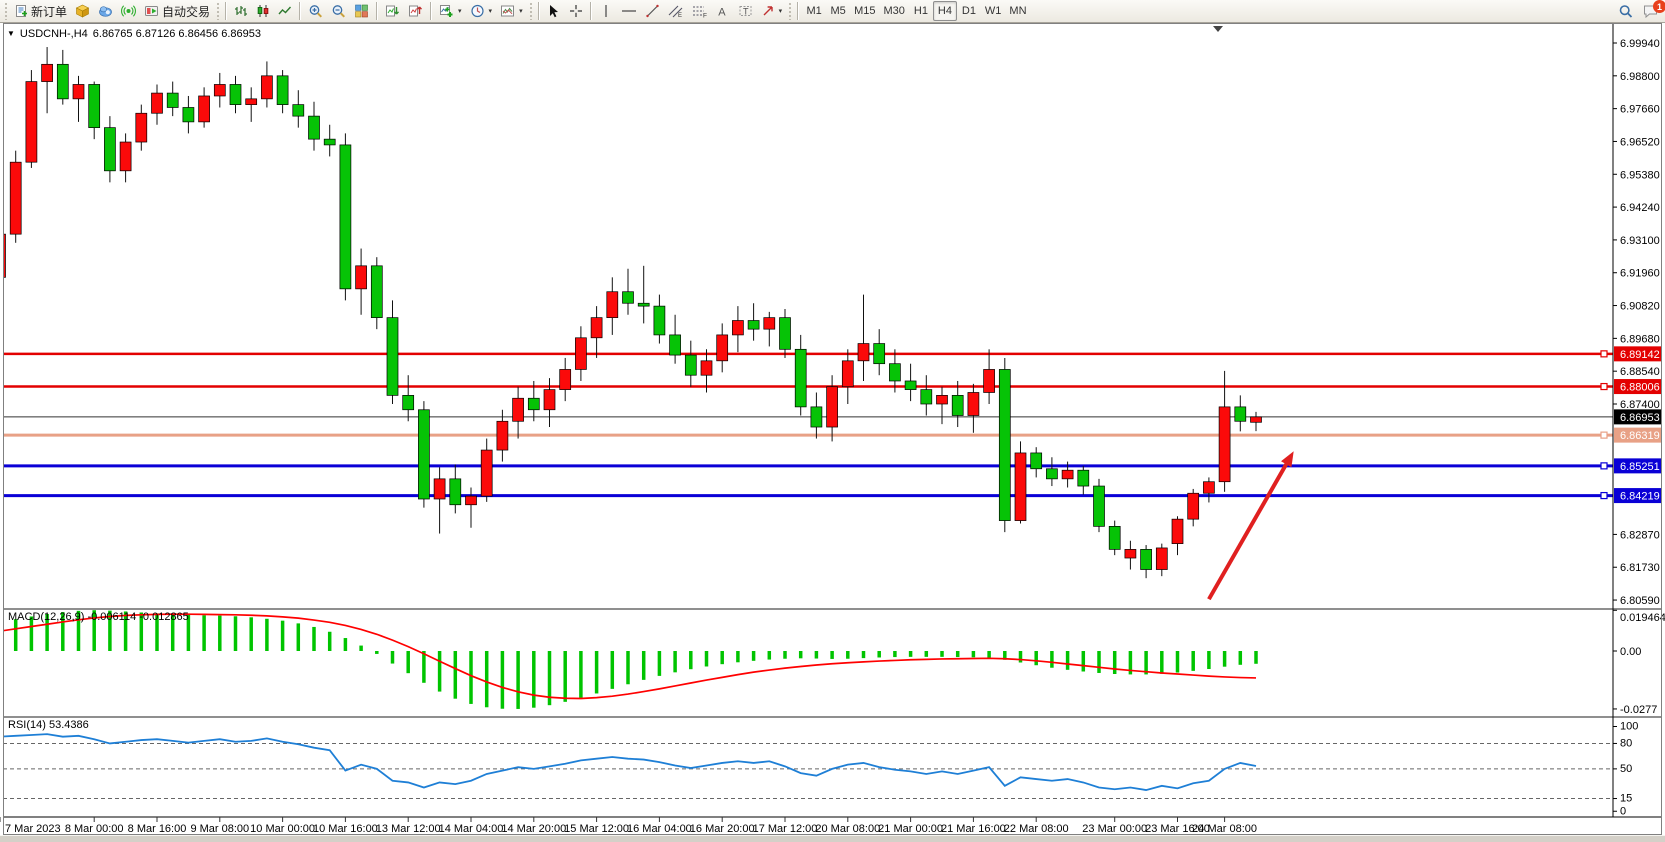 This screenshot has width=1665, height=842. I want to click on time-label: 21 Mar 00:00, so click(910, 829).